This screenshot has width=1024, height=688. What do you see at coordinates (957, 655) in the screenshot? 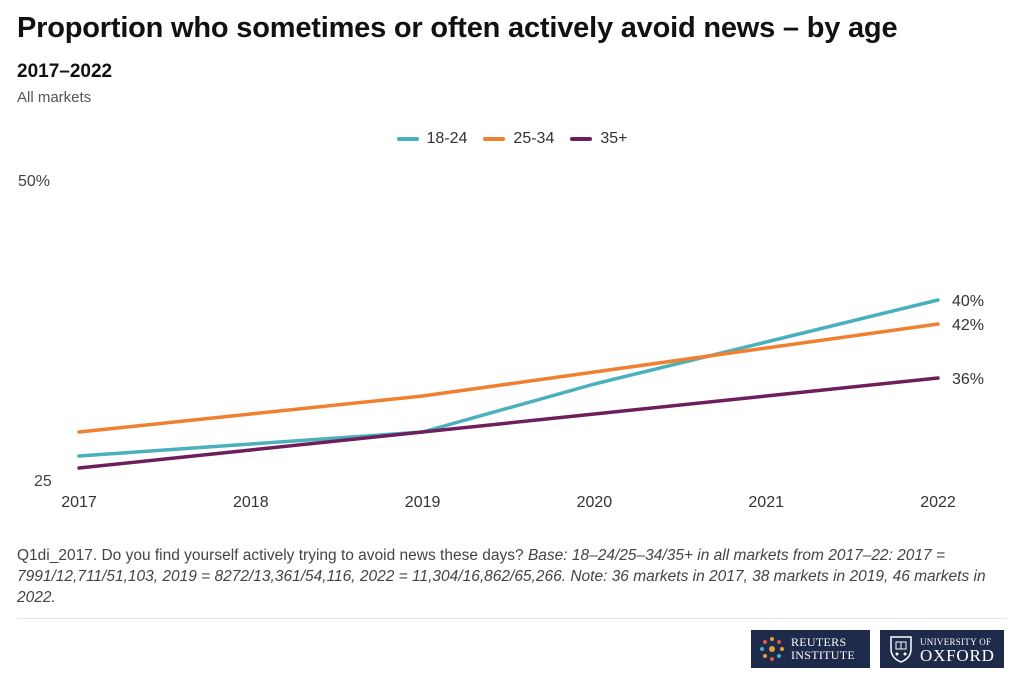
I see `oxford-logo-line2: OXFORD` at bounding box center [957, 655].